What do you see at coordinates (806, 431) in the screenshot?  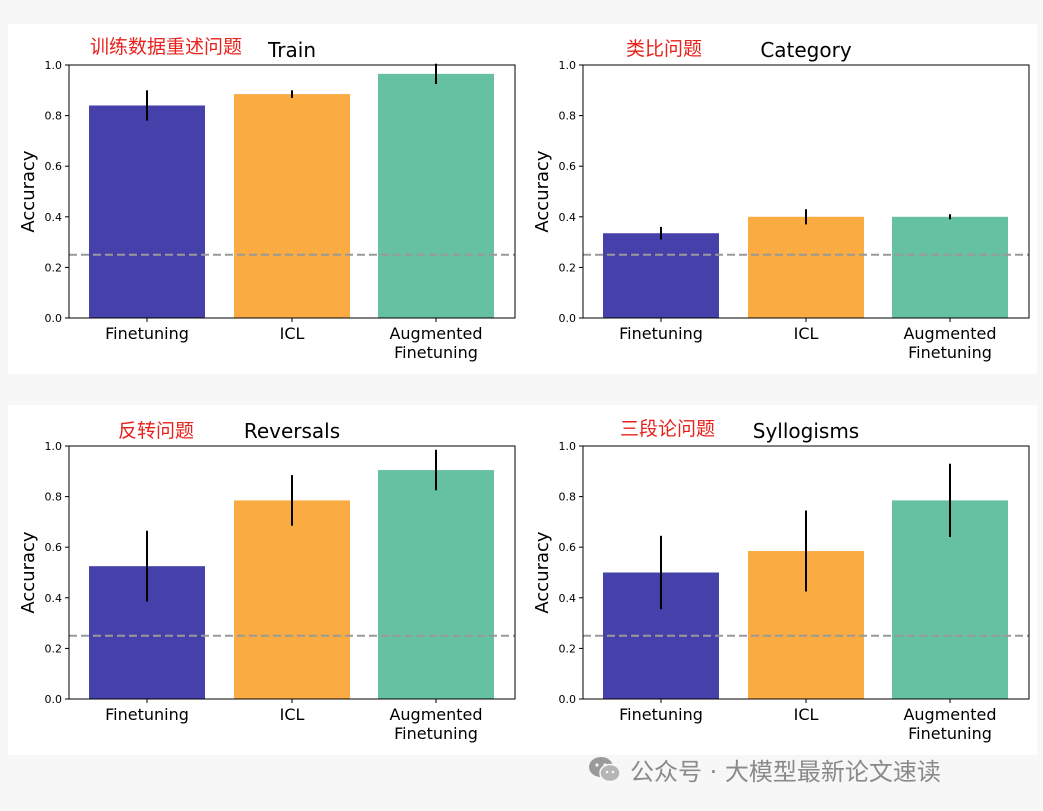 I see `chart-title: Syllogisms` at bounding box center [806, 431].